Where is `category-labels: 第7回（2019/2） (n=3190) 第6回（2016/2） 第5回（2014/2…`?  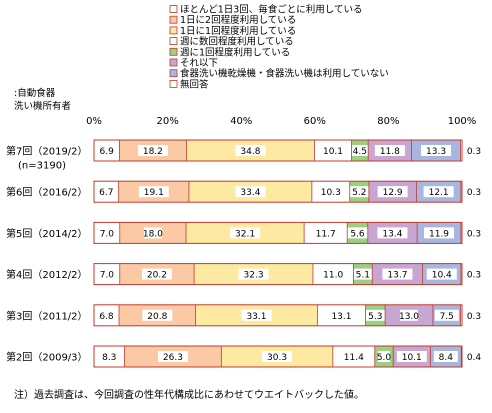
category-labels: 第7回（2019/2） (n=3190) 第6回（2016/2） 第5回（2014/2… is located at coordinates (47, 254).